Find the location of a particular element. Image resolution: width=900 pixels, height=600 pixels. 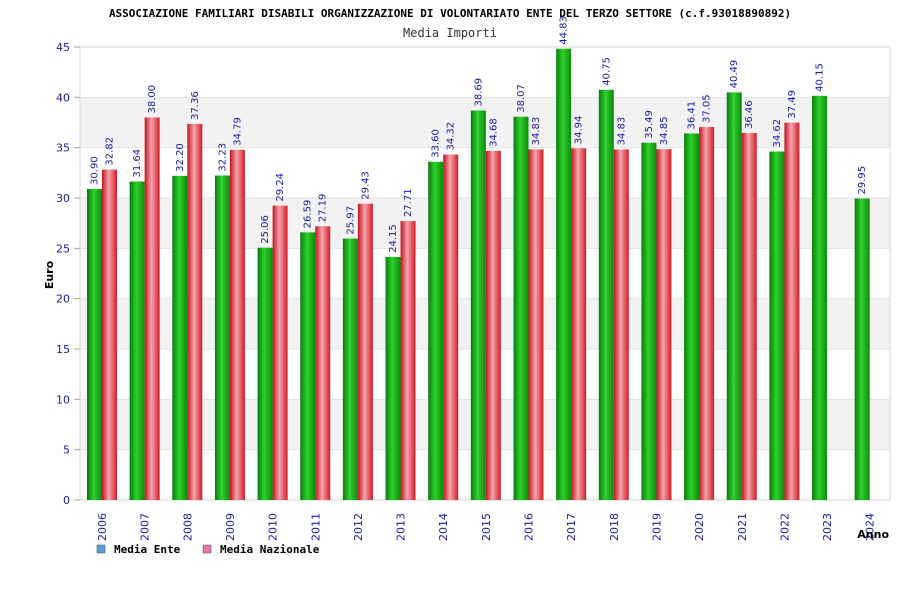

data-label: 34.79 is located at coordinates (237, 131).